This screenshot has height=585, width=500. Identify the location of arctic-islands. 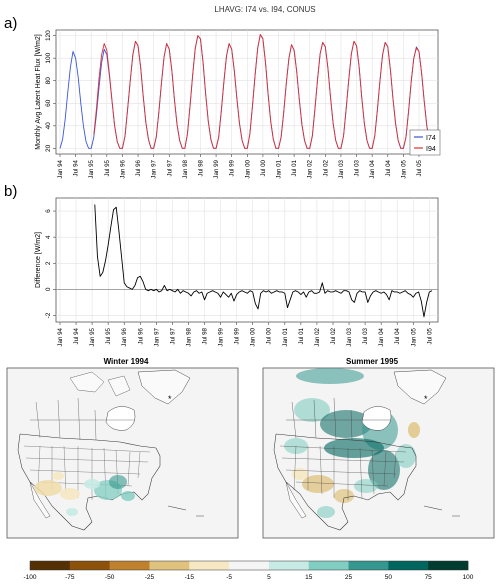
(100, 384).